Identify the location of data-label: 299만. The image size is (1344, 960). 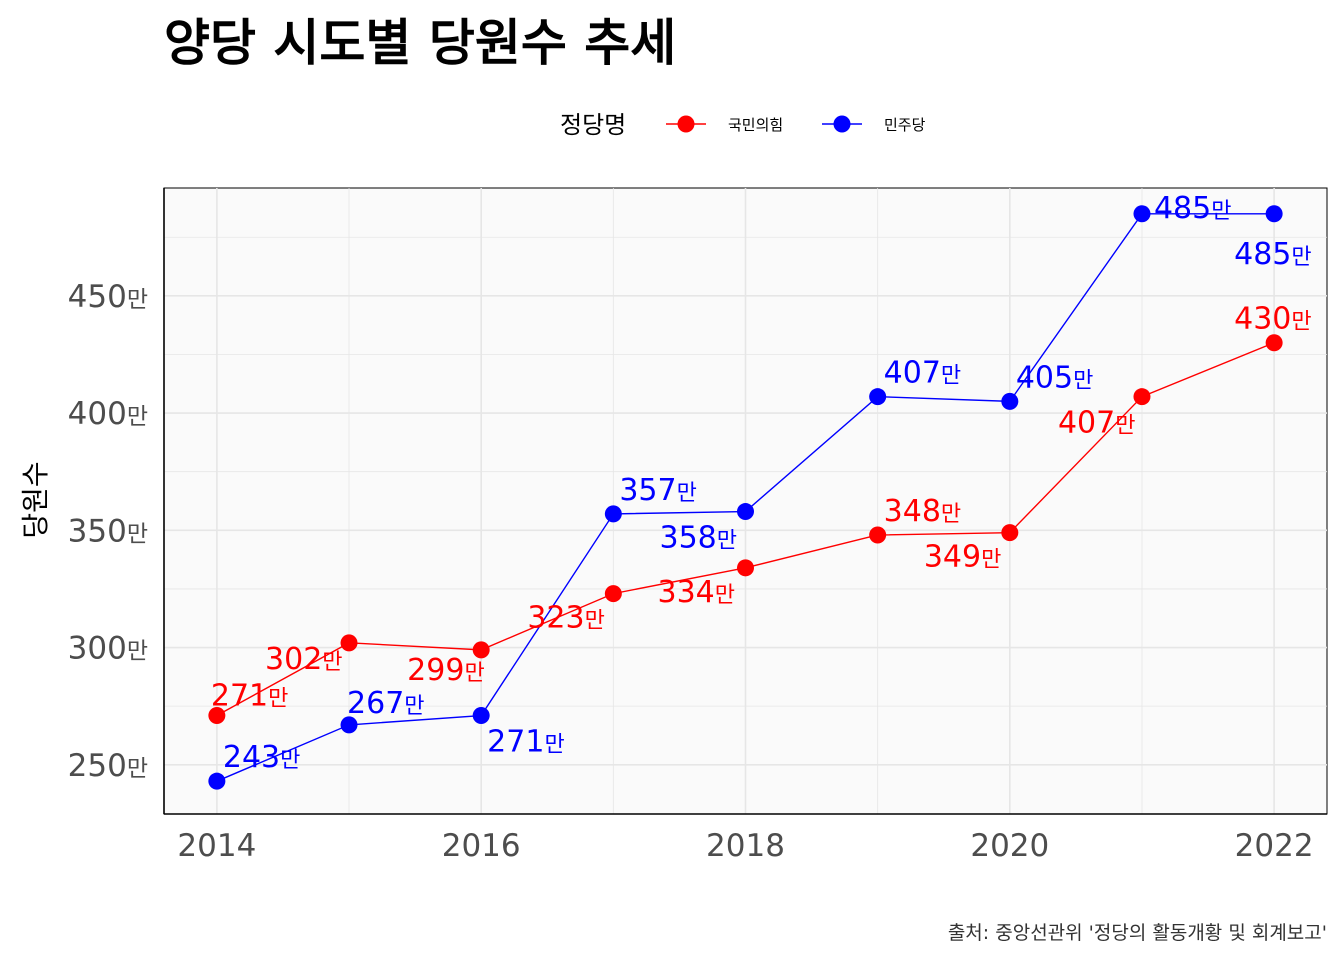
(446, 670).